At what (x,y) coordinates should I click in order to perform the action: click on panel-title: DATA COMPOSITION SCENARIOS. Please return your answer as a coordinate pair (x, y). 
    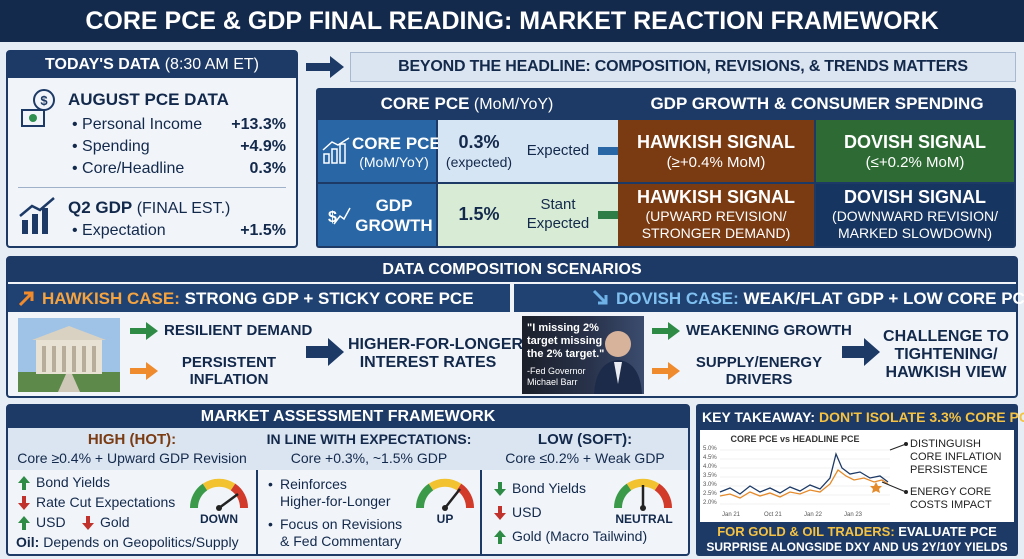
    Looking at the image, I should click on (512, 269).